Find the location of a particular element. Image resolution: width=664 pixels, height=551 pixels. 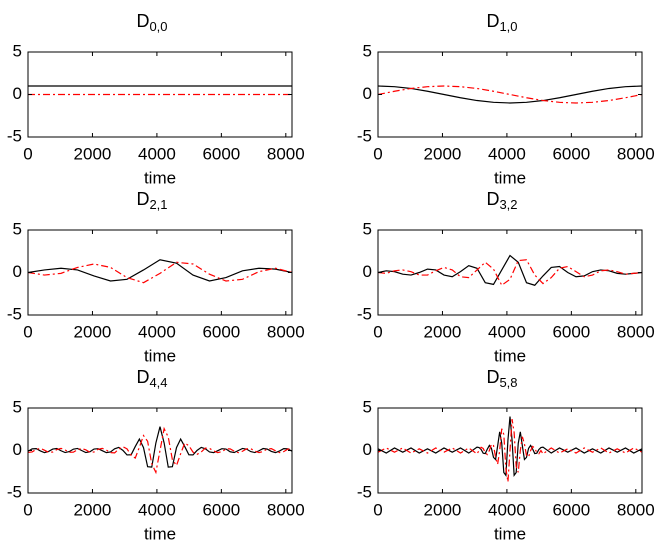

subplot-title: D3,2 is located at coordinates (501, 201).